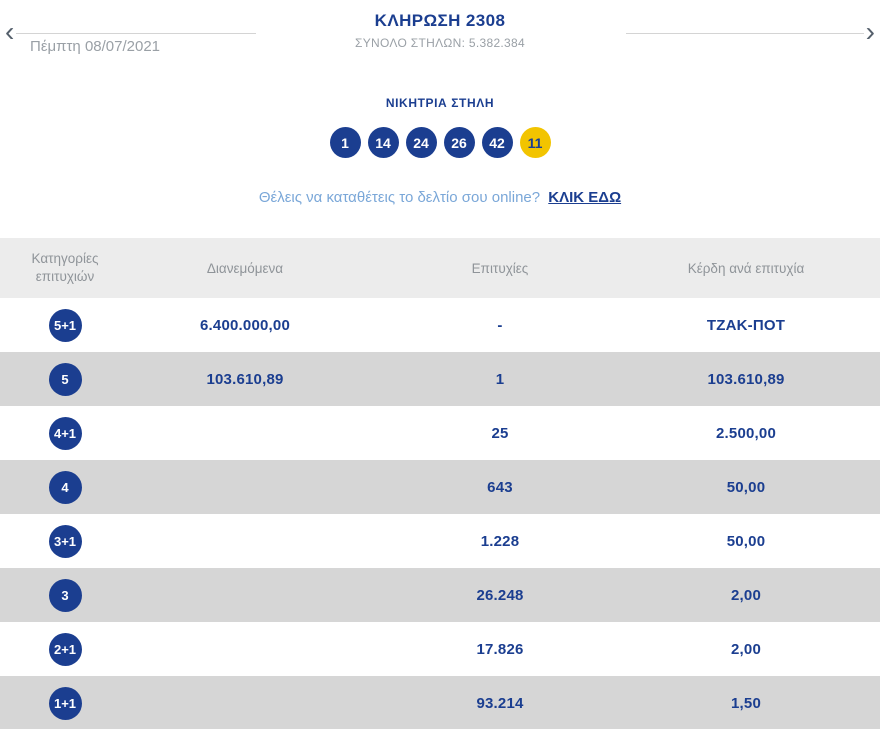 This screenshot has width=880, height=729. I want to click on winners-cell: 17.826, so click(500, 649).